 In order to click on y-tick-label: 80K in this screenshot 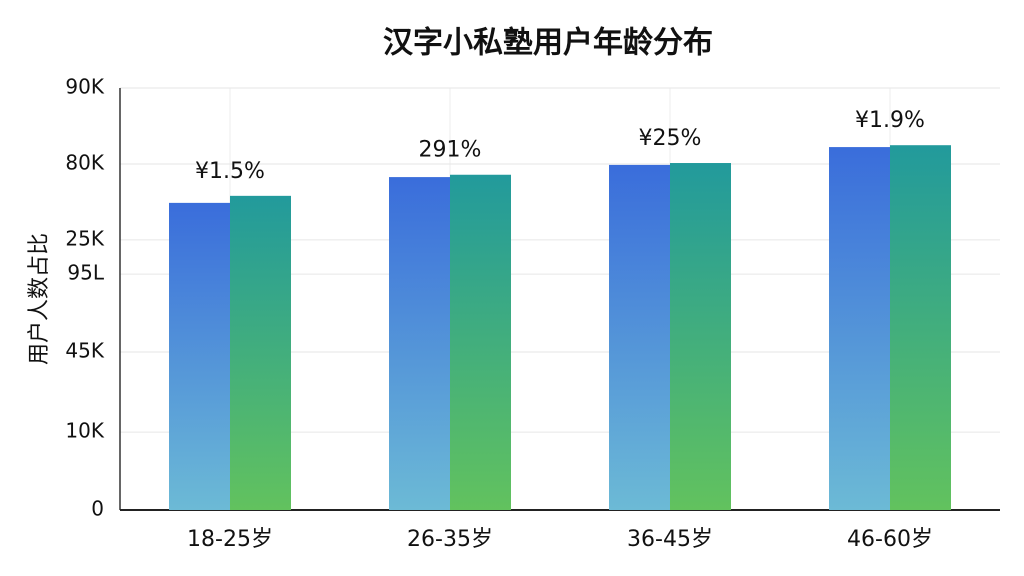, I will do `click(84, 162)`.